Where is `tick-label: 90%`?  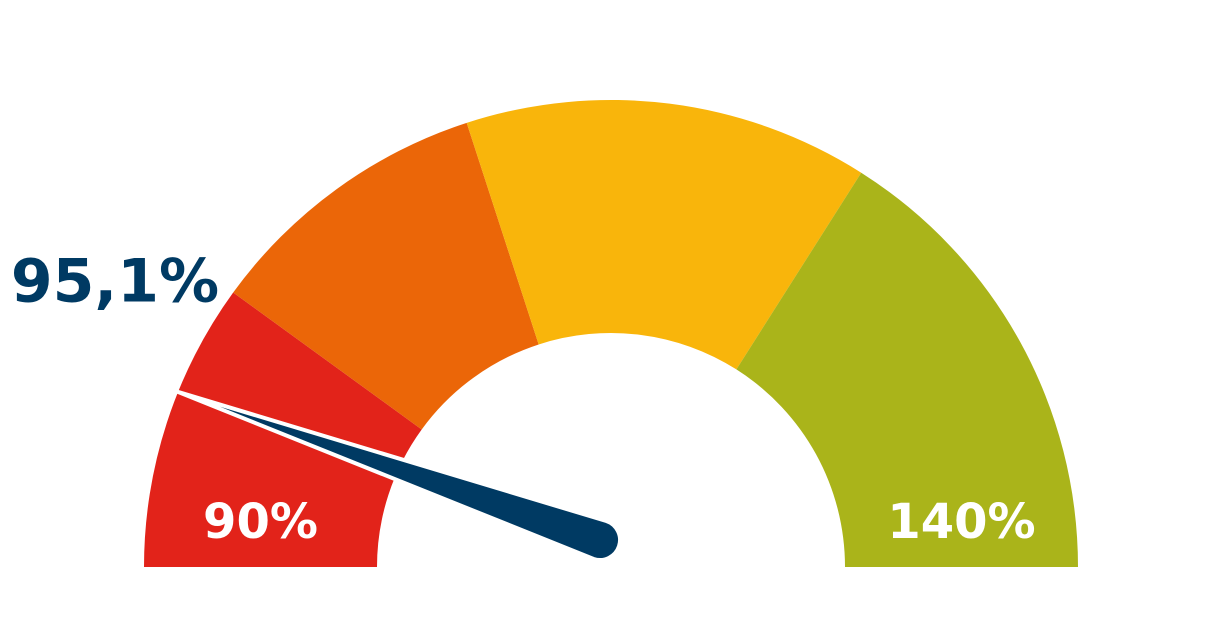
tick-label: 90% is located at coordinates (260, 522).